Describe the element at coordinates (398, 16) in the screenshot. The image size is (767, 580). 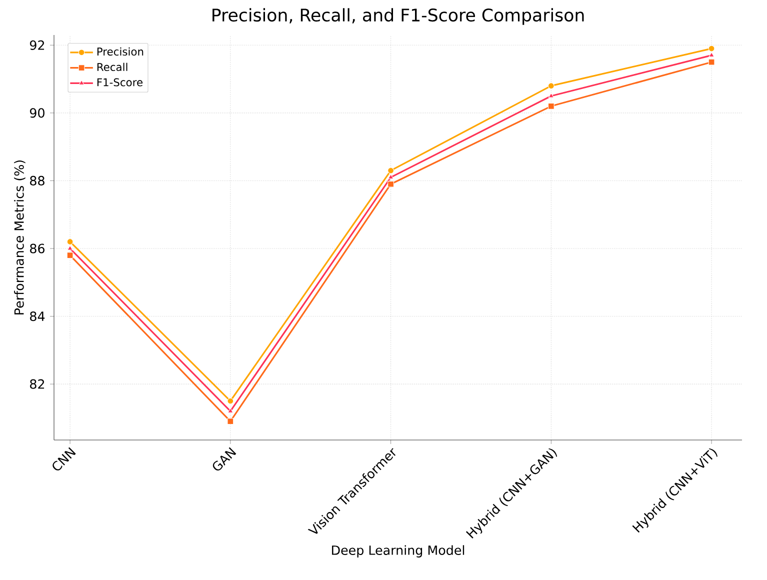
I see `chart-title: Precision, Recall, and F1-Score Comparison` at that location.